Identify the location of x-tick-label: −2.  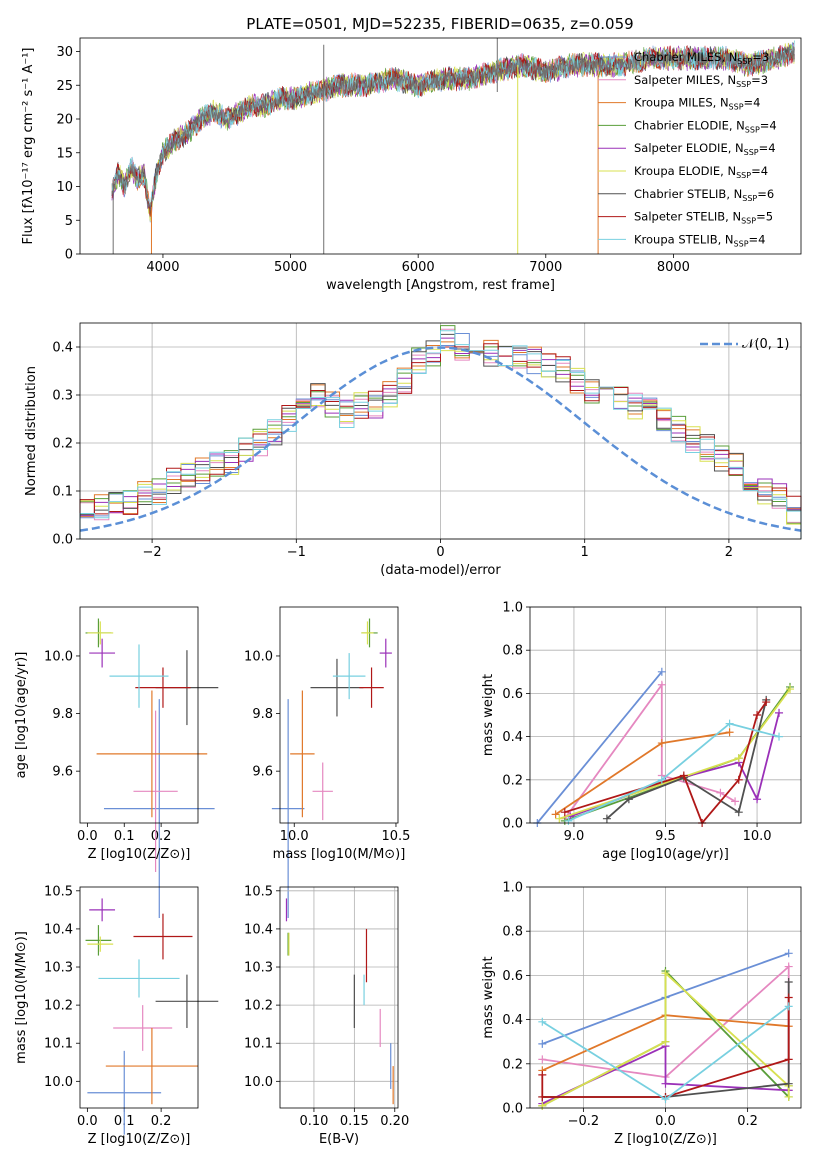
(152, 552).